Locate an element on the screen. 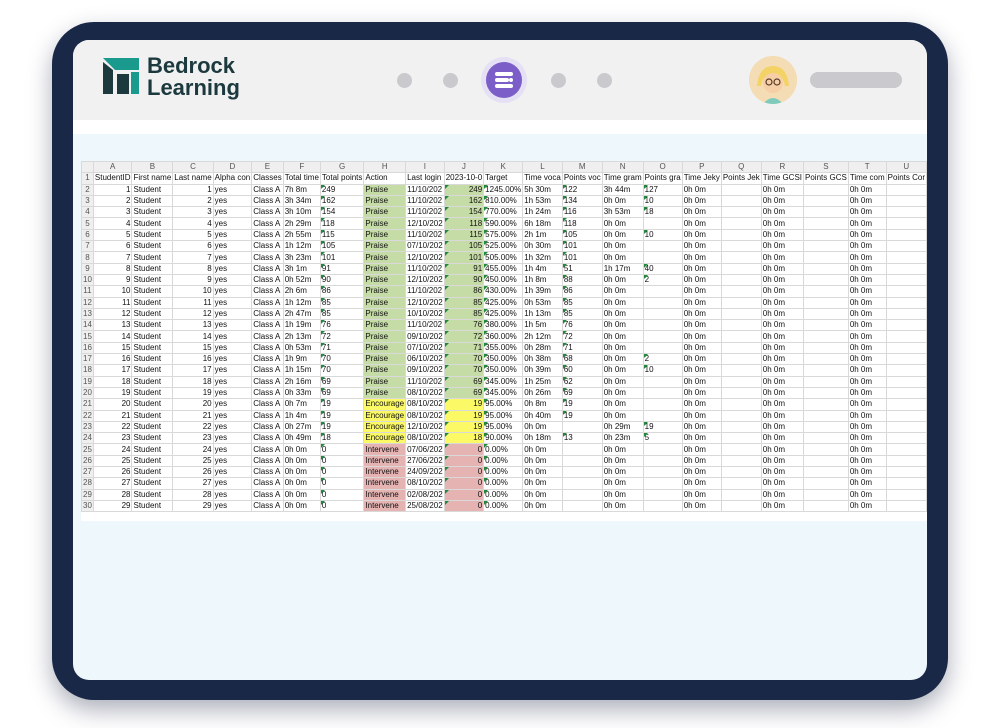  cell: 08/10/202 is located at coordinates (425, 483).